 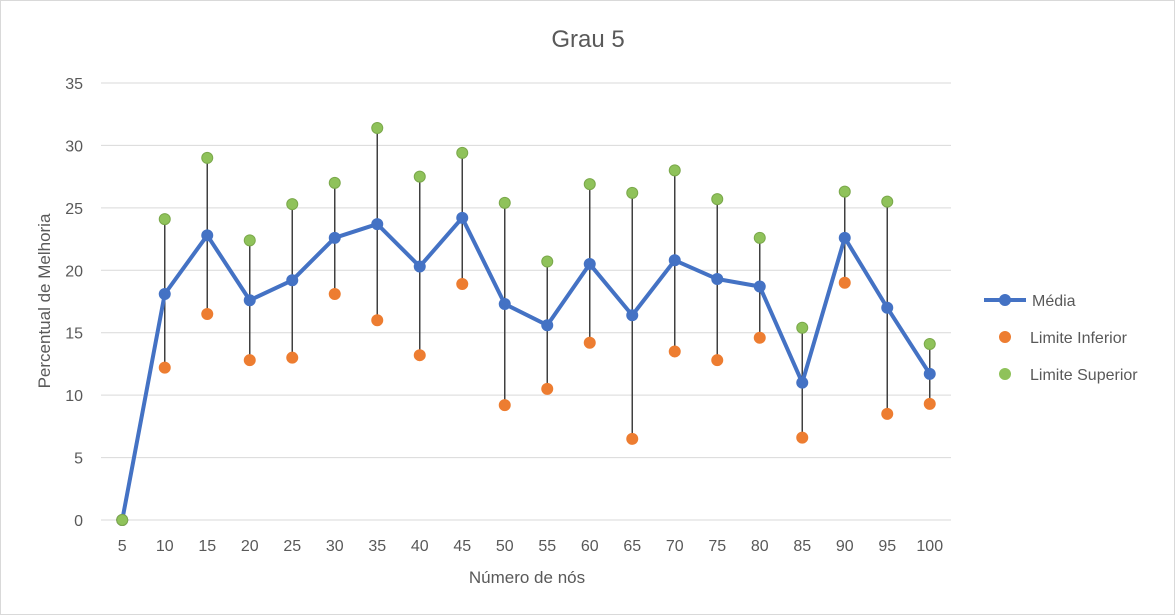 What do you see at coordinates (845, 546) in the screenshot?
I see `x-tick-label: 90` at bounding box center [845, 546].